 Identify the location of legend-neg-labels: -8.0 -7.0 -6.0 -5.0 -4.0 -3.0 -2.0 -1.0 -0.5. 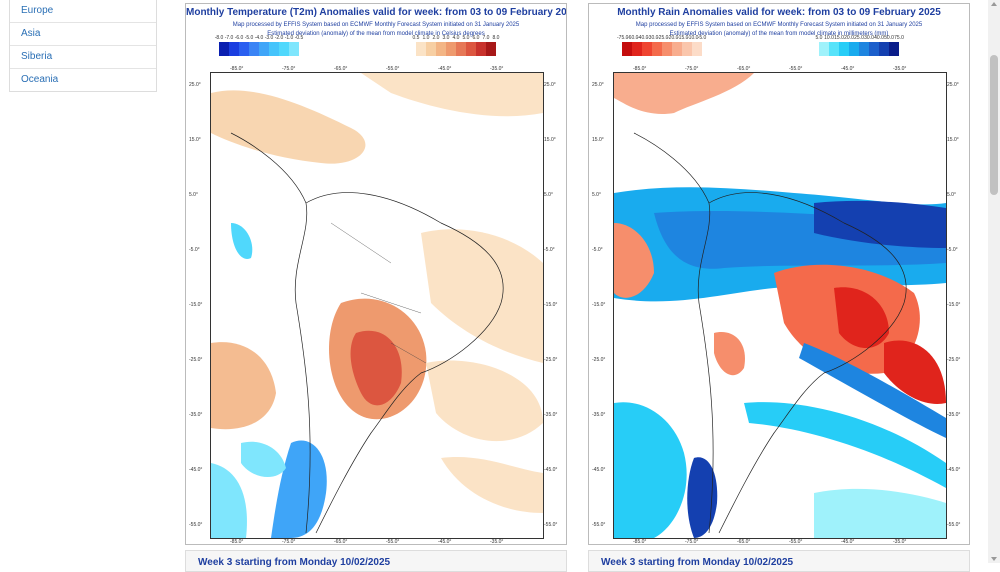
(259, 38).